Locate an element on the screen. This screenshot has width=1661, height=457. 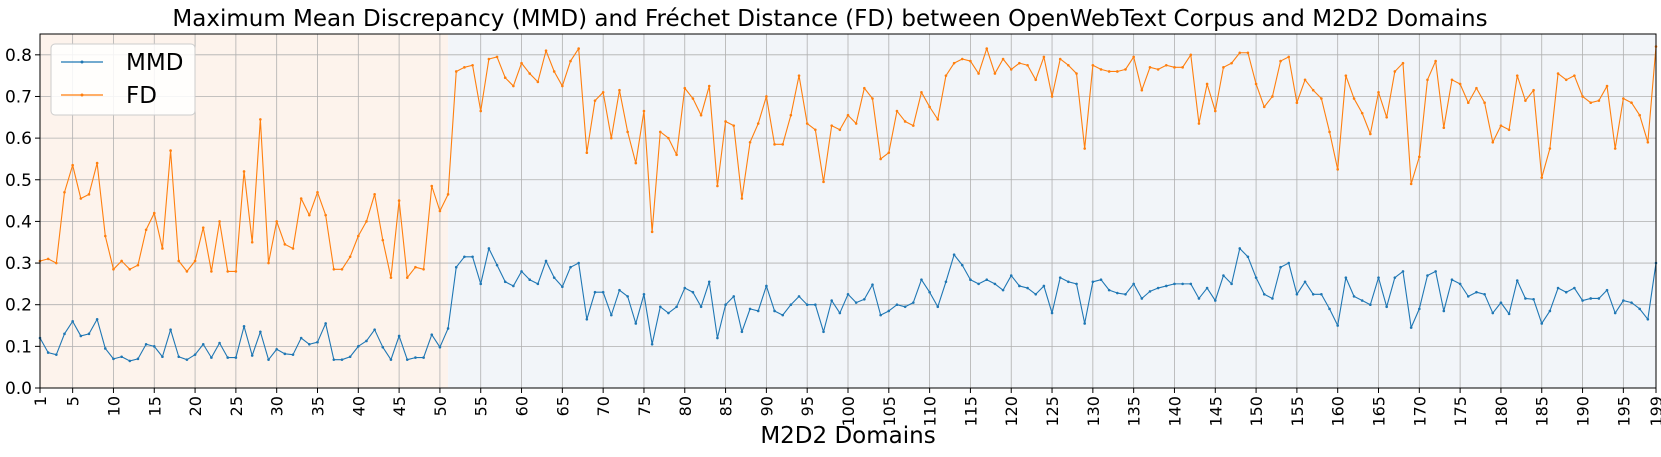
legend: MMD FD is located at coordinates (123, 79).